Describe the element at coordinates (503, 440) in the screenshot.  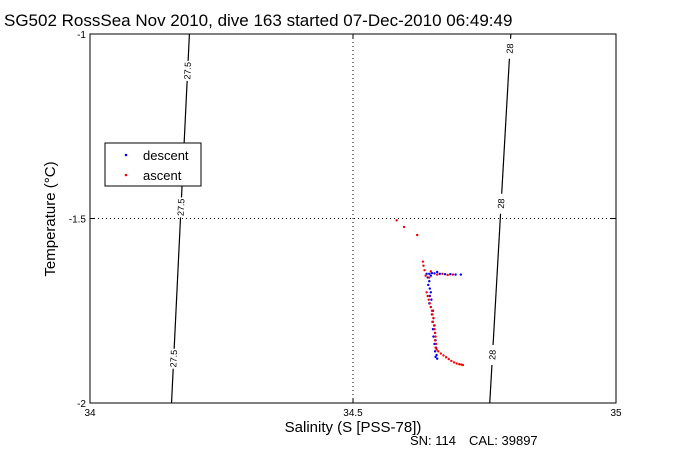
I see `calibration: CAL: 39897` at that location.